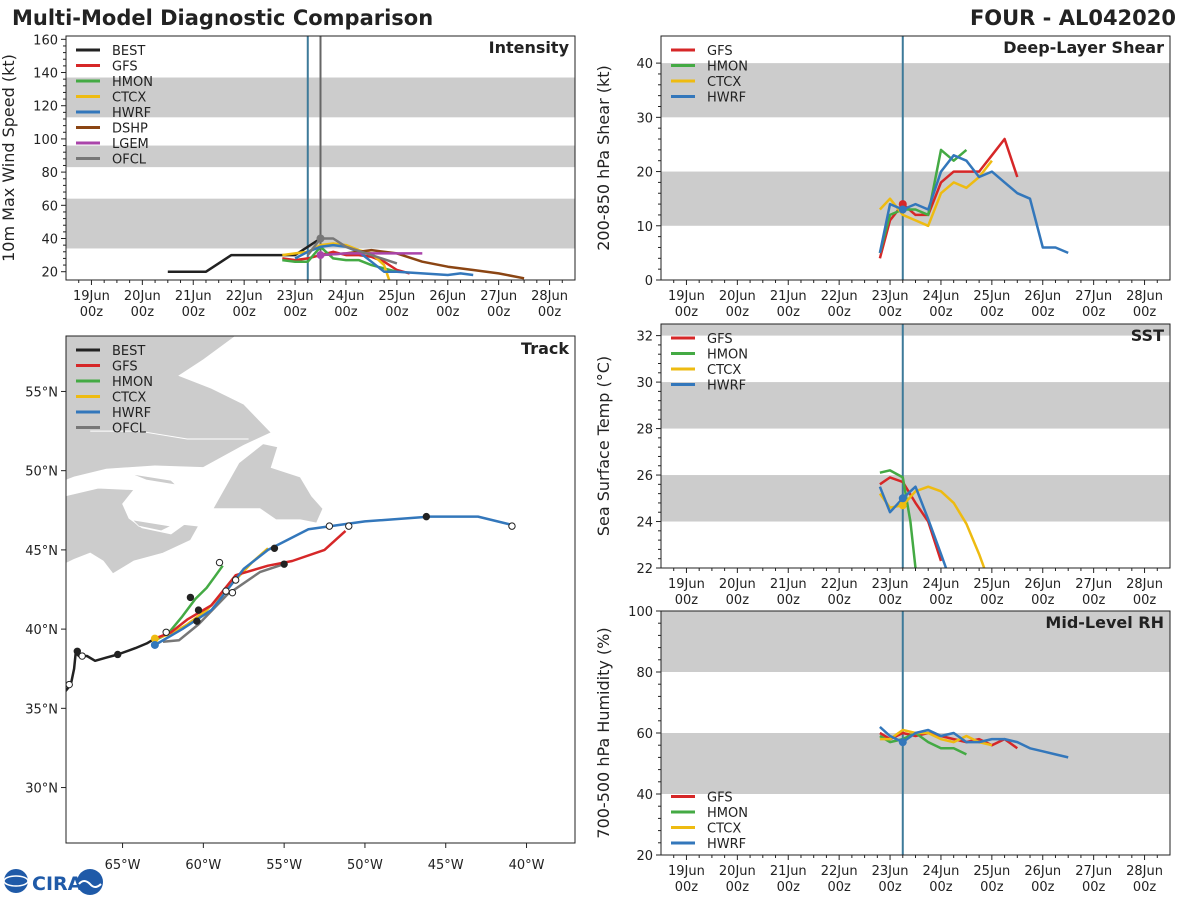 The height and width of the screenshot is (900, 1200). Describe the element at coordinates (154, 644) in the screenshot. I see `track-init-hwrf` at that location.